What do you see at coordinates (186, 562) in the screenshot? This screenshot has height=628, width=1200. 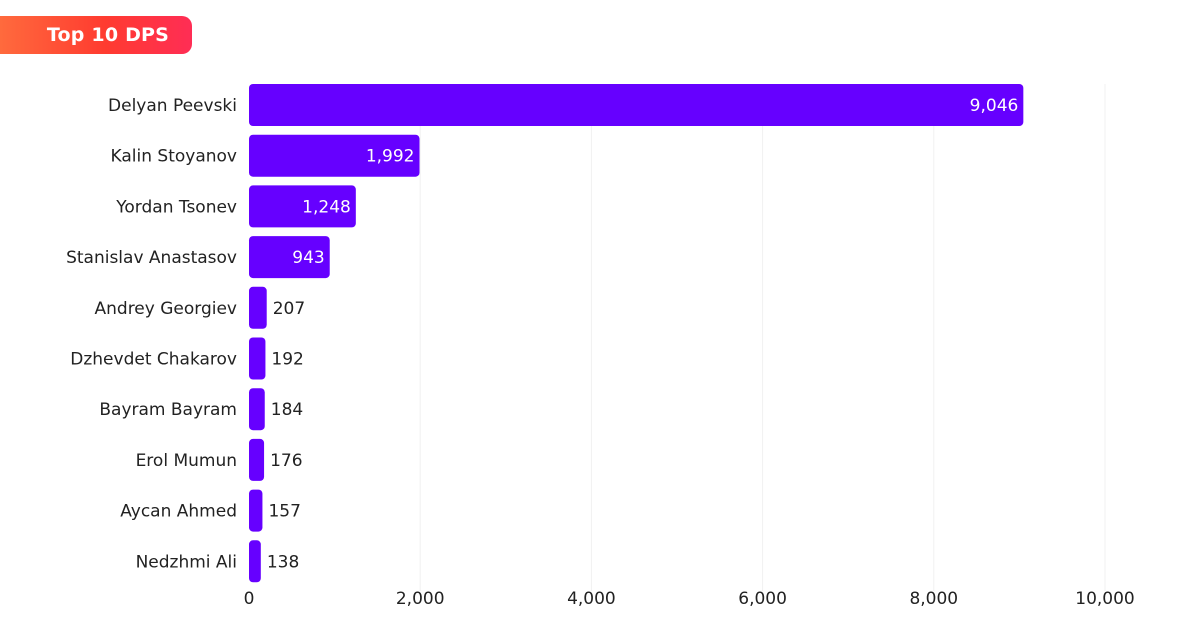 I see `category-label: Nedzhmi Ali` at bounding box center [186, 562].